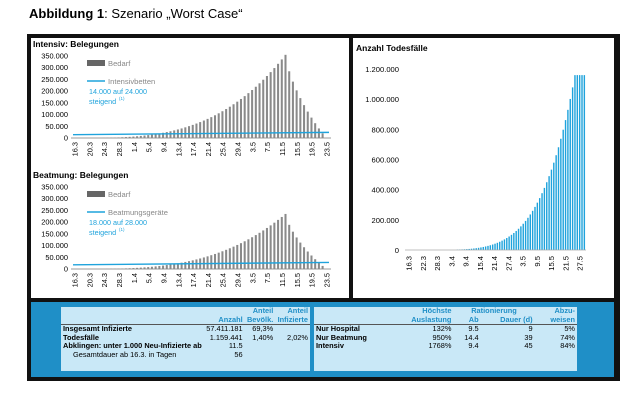  Describe the element at coordinates (440, 346) in the screenshot. I see `cell: 1768%` at that location.